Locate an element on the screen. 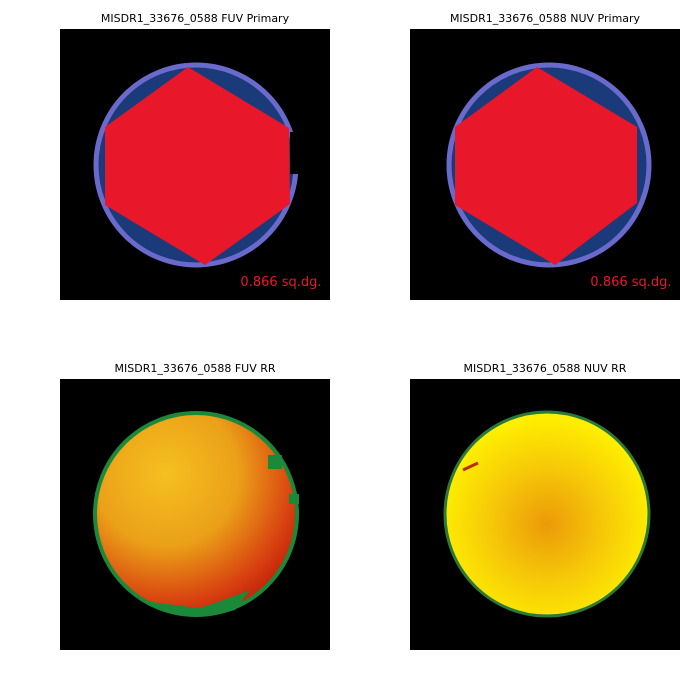 Image resolution: width=700 pixels, height=700 pixels. mask-notch is located at coordinates (296, 153).